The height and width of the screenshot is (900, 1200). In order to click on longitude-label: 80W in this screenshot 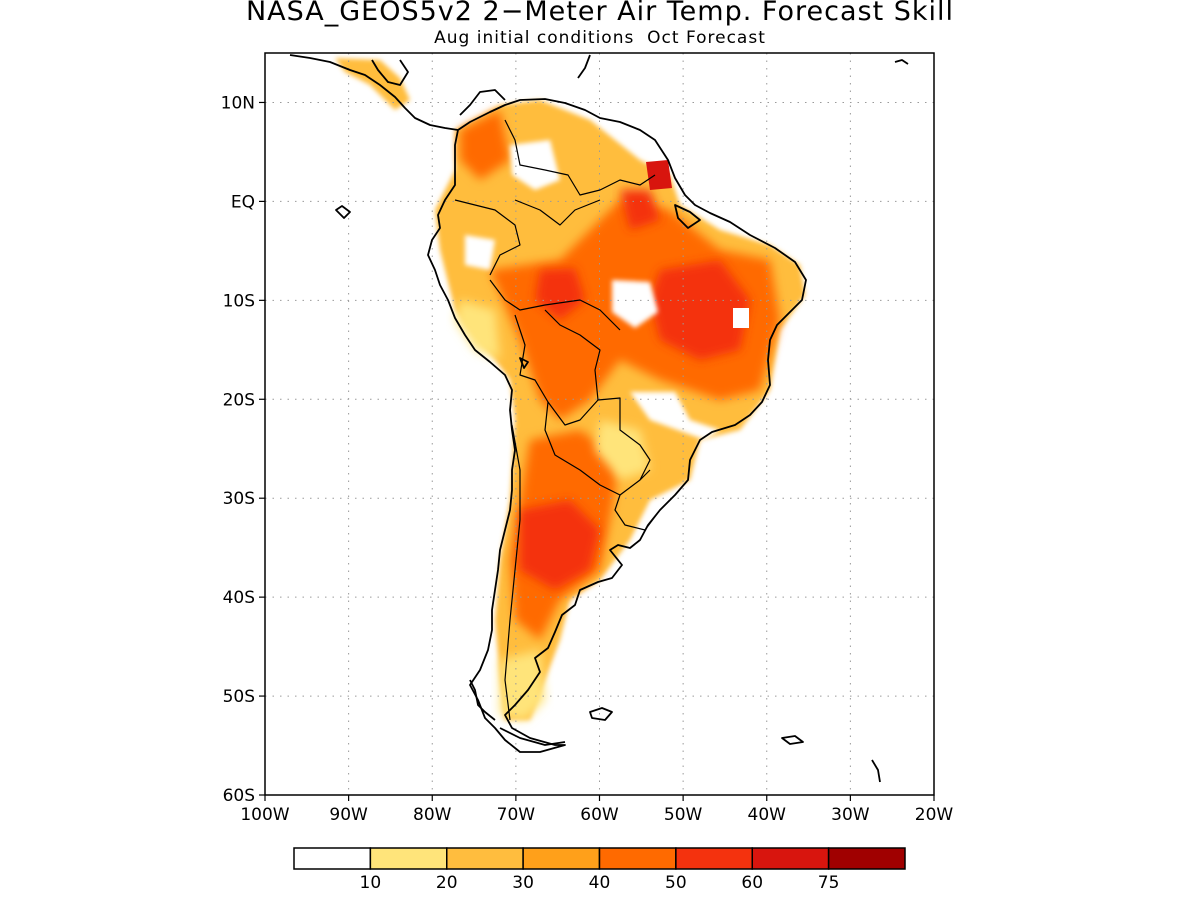, I will do `click(432, 815)`.